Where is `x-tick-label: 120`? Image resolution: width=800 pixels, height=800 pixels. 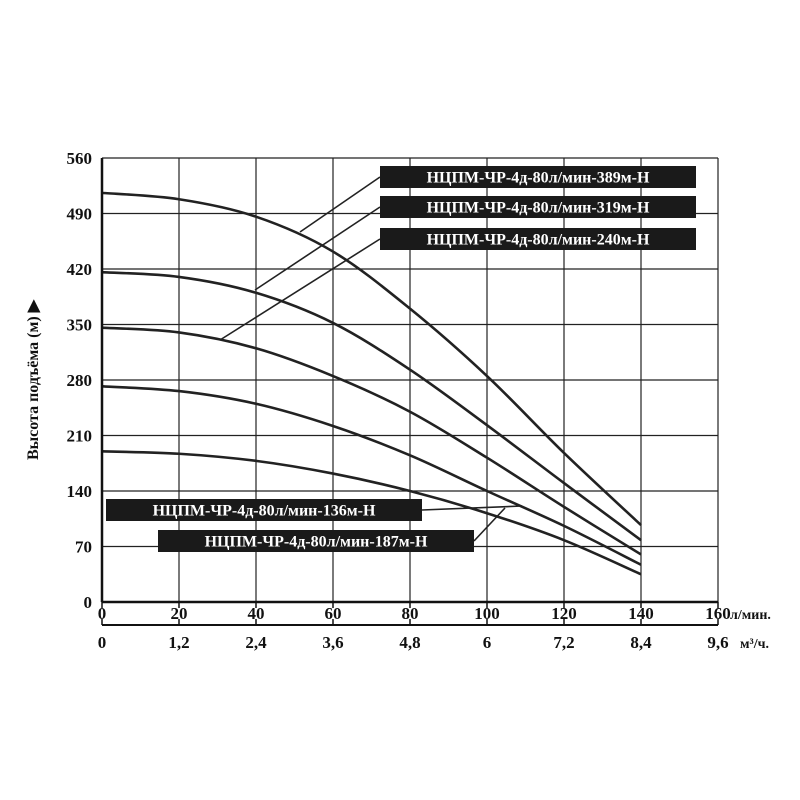
x-tick-label: 120 is located at coordinates (564, 613).